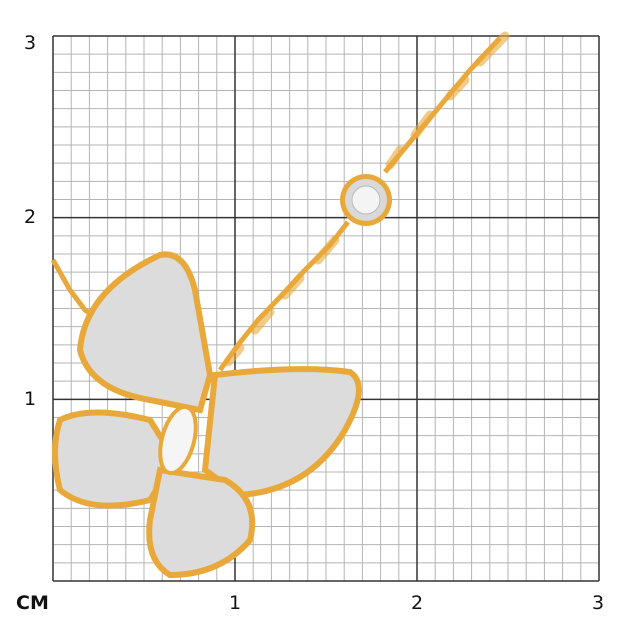  Describe the element at coordinates (366, 200) in the screenshot. I see `bezel-diamond` at that location.